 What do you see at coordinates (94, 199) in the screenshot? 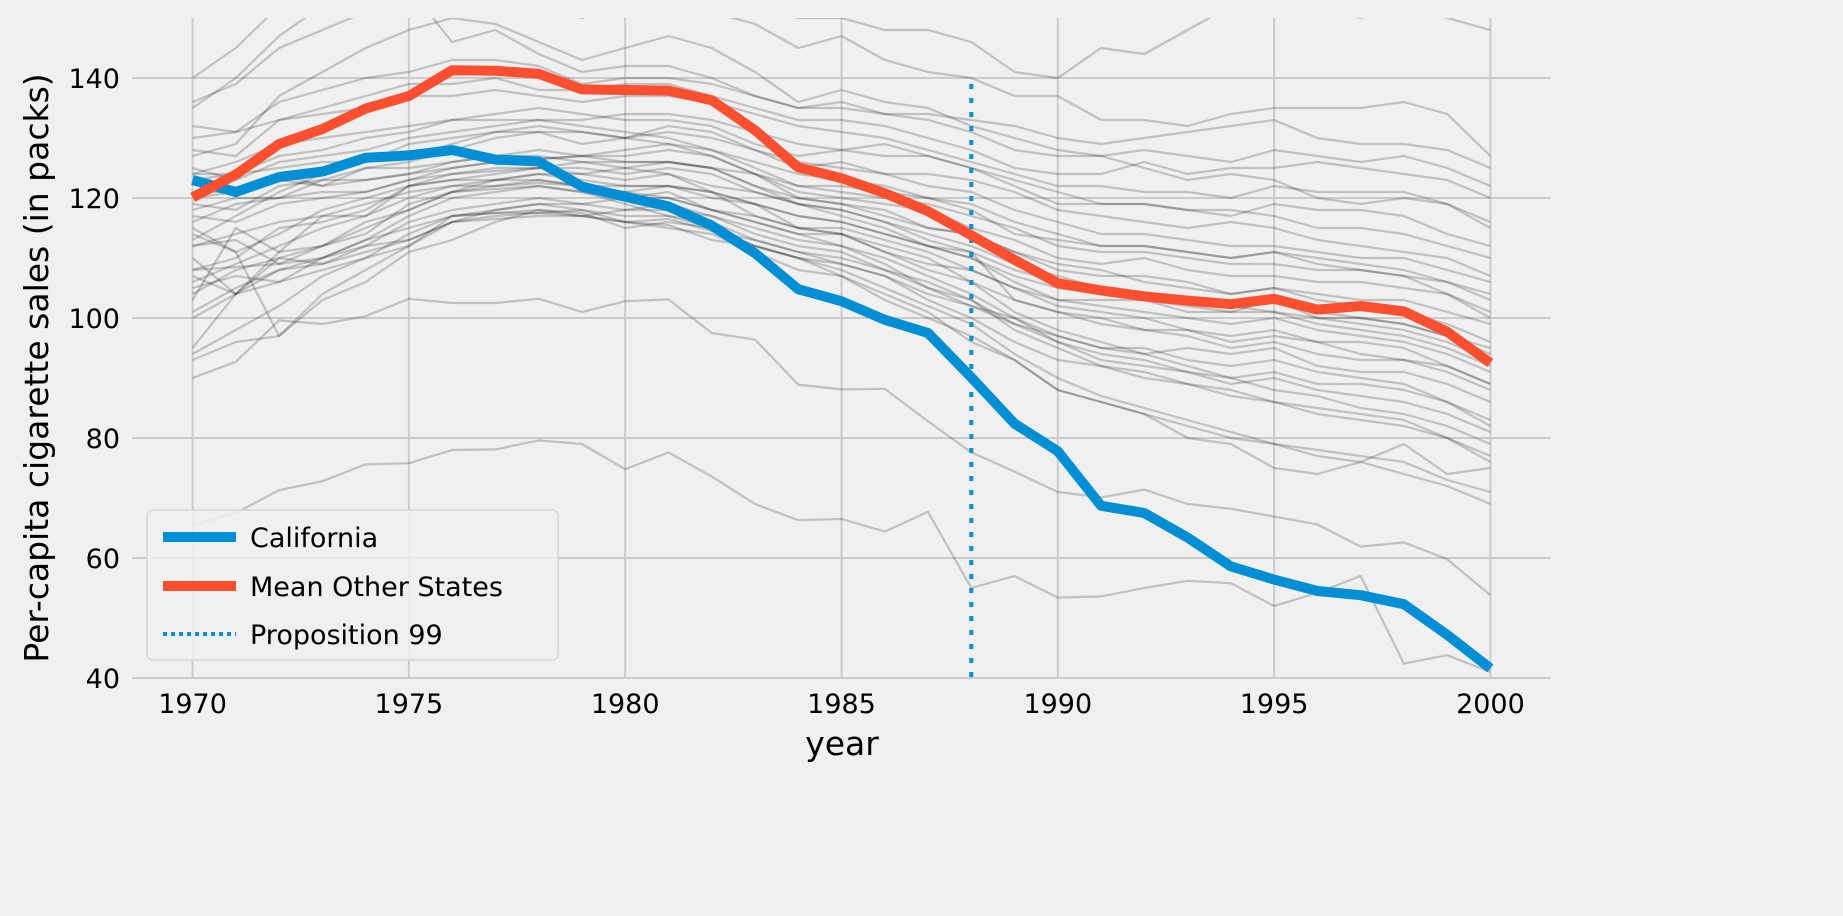
I see `y-tick-label-120: 120` at bounding box center [94, 199].